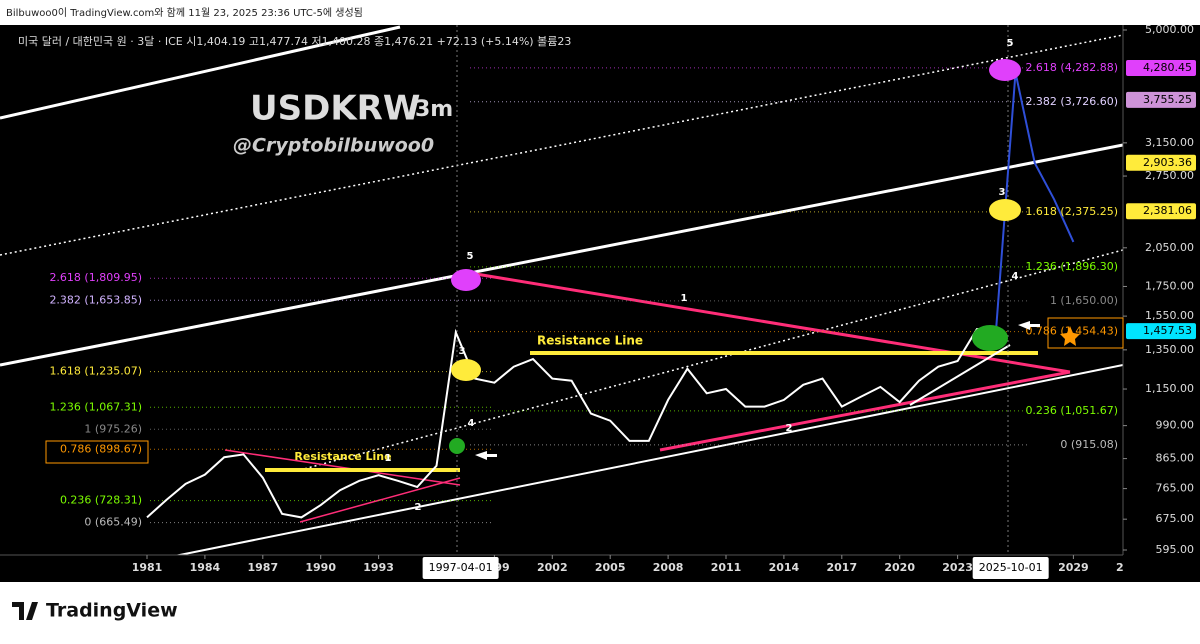  Describe the element at coordinates (1161, 303) in the screenshot. I see `price-axis` at that location.